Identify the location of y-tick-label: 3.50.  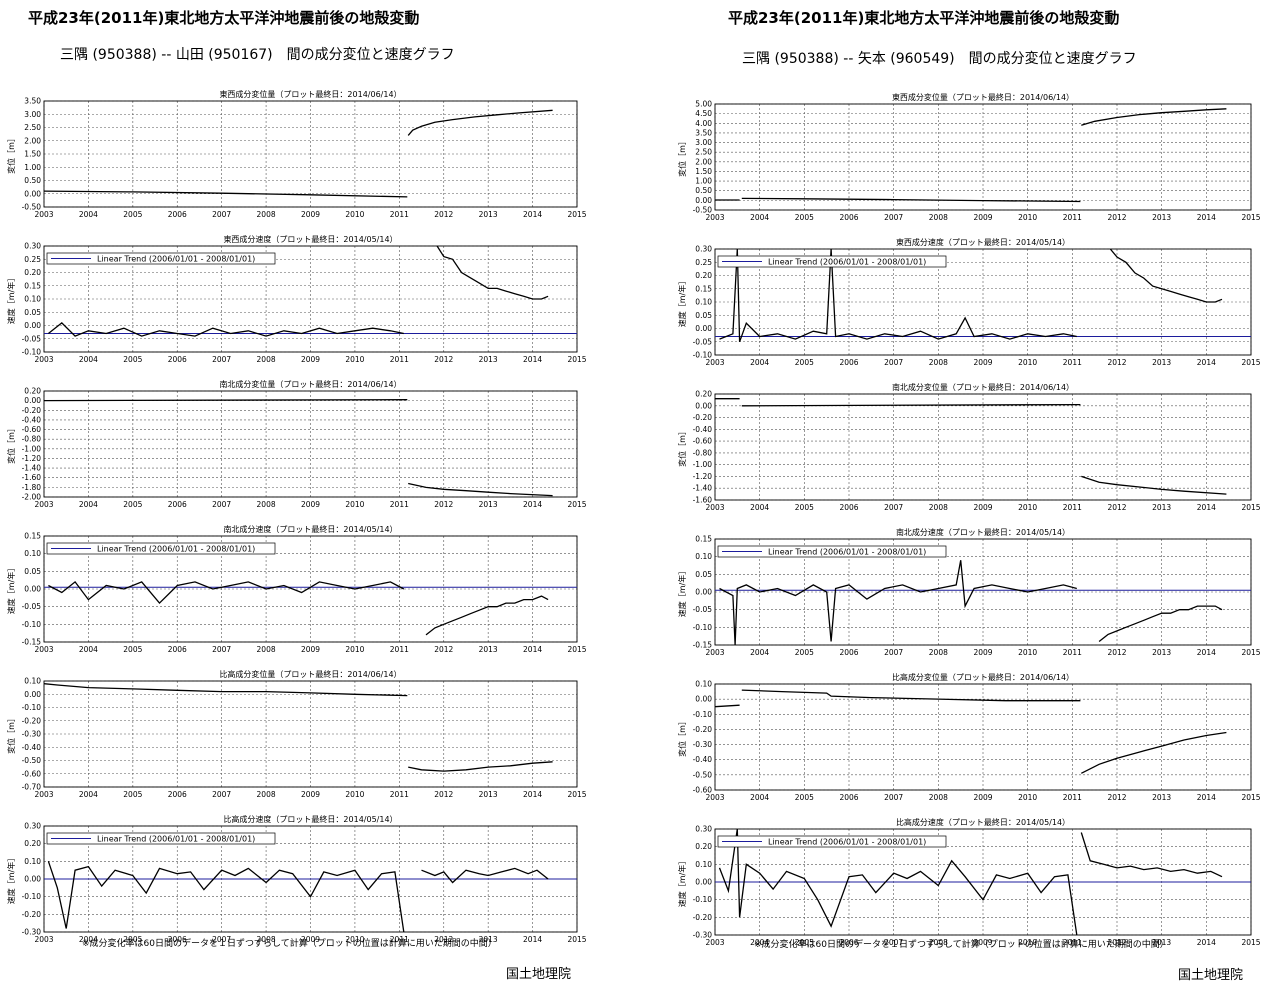
(703, 132).